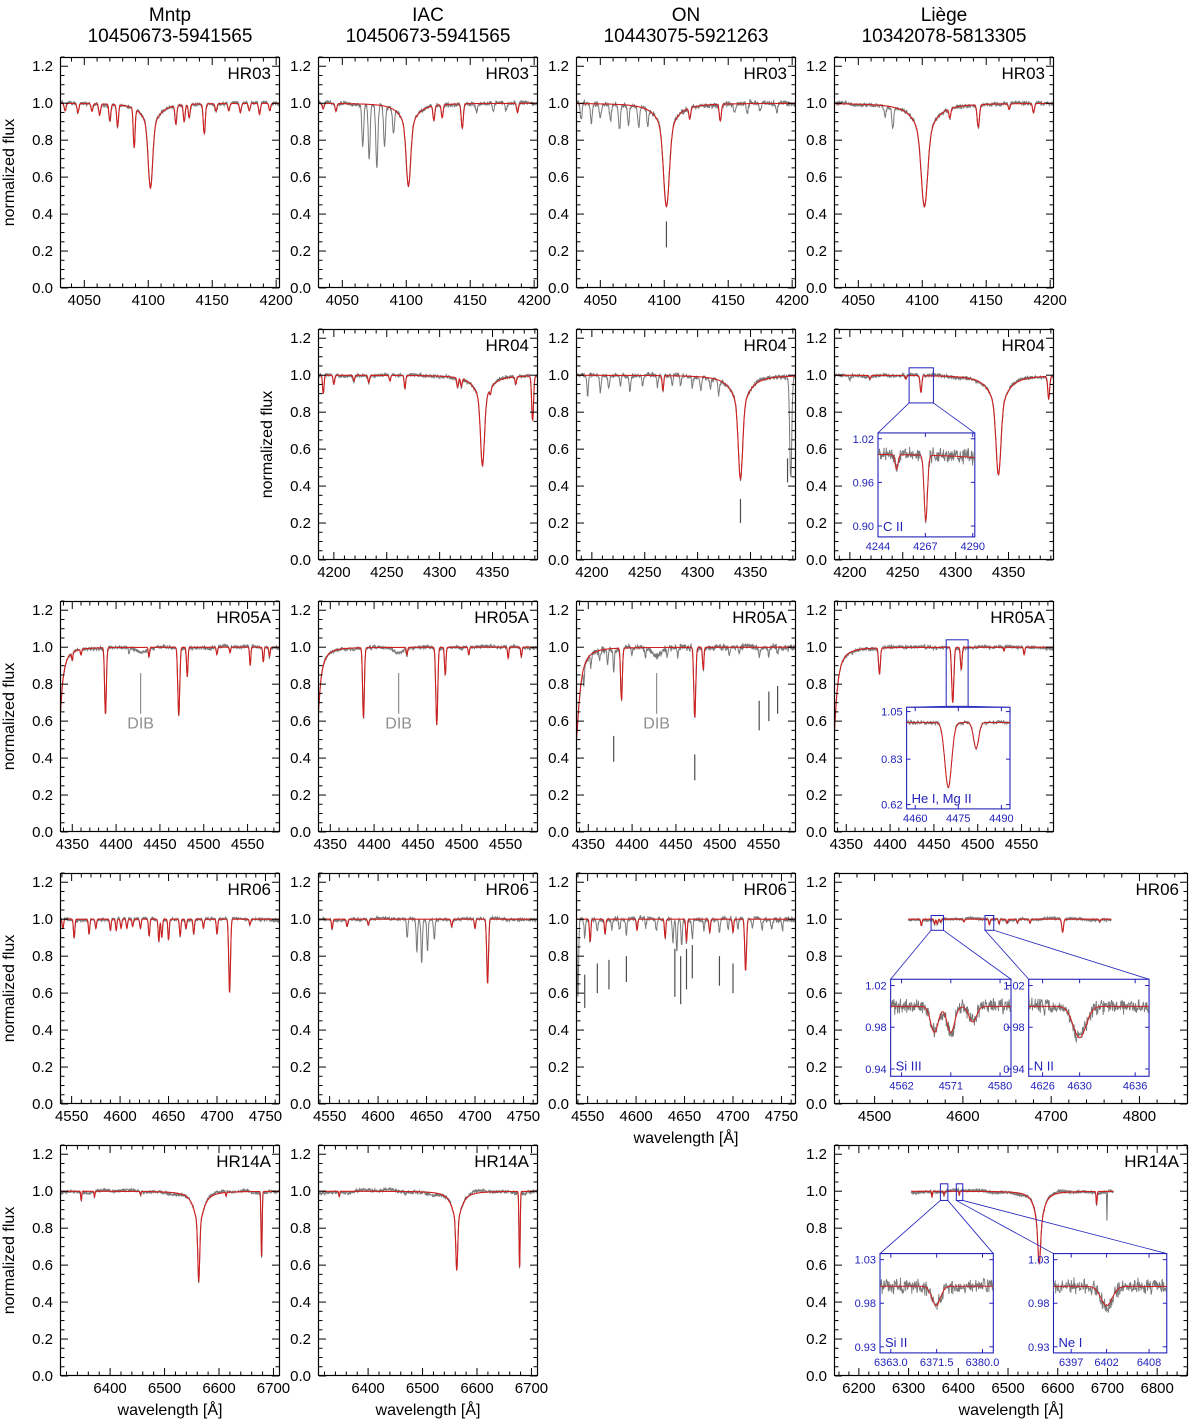 The image size is (1200, 1422). What do you see at coordinates (874, 1116) in the screenshot?
I see `svg-text: 4500` at bounding box center [874, 1116].